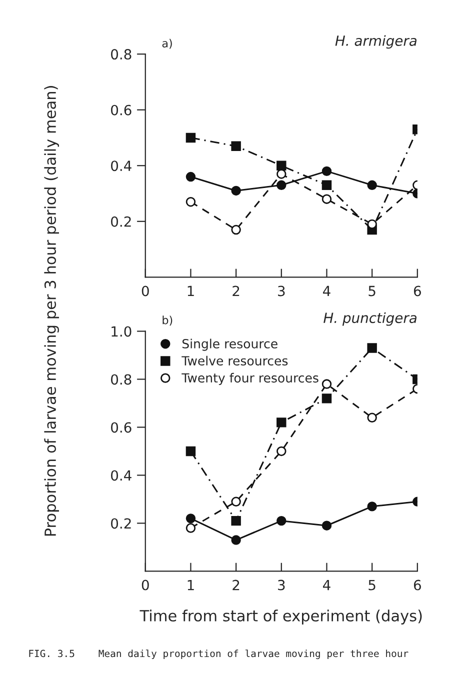 This screenshot has height=676, width=469. I want to click on chart-title: H. punctigera, so click(370, 319).